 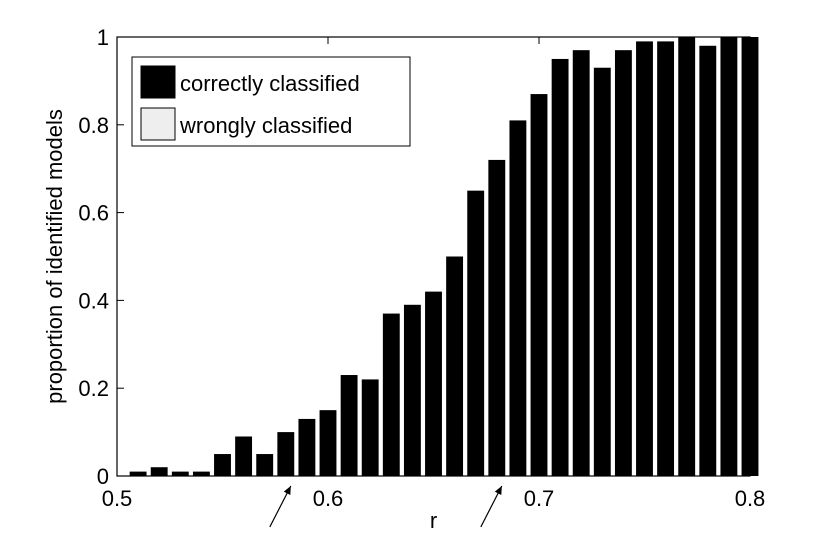 I want to click on y-tick-label: 1, so click(x=103, y=37).